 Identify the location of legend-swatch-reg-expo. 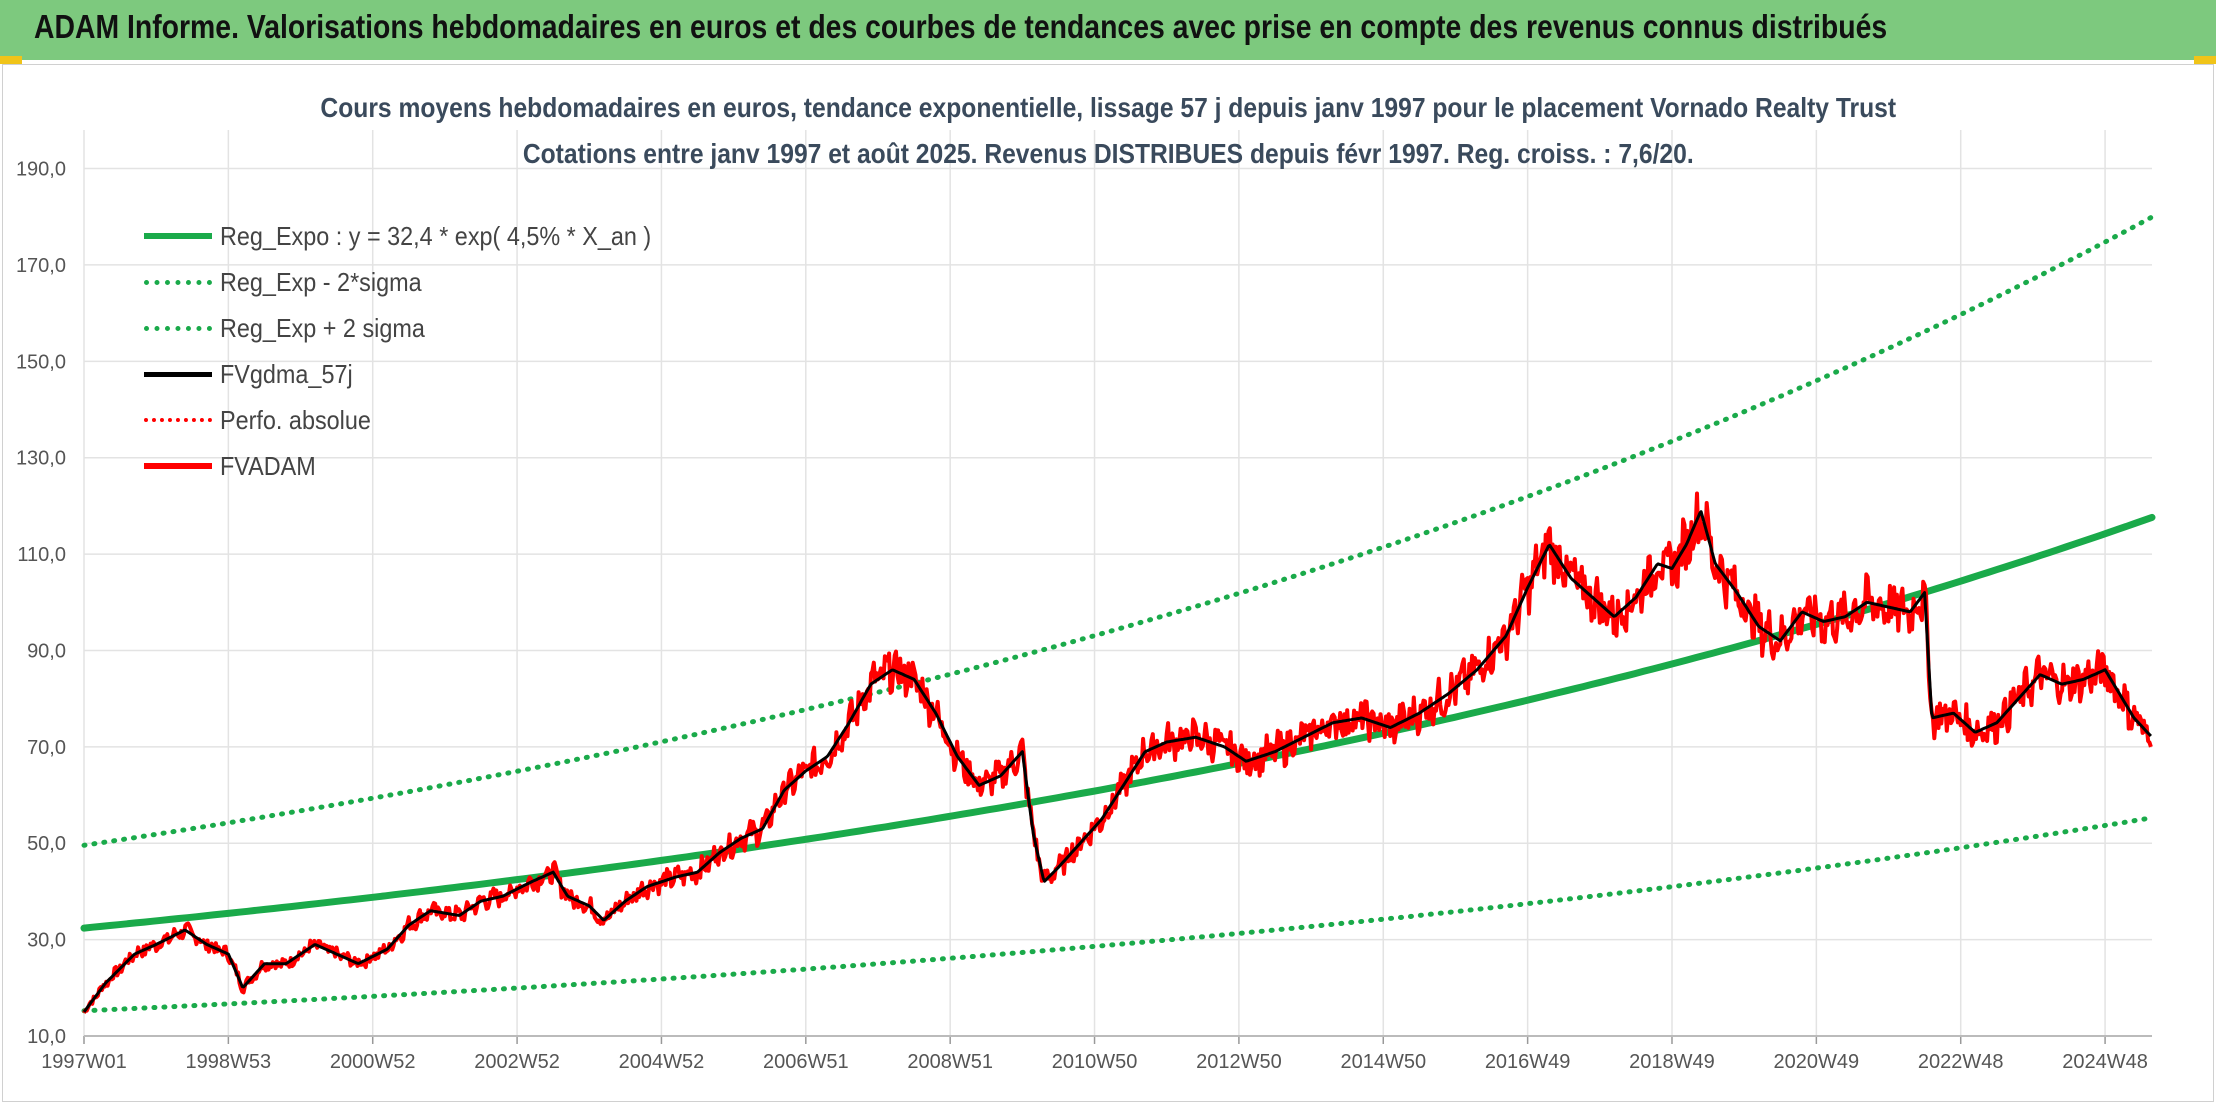
(178, 236).